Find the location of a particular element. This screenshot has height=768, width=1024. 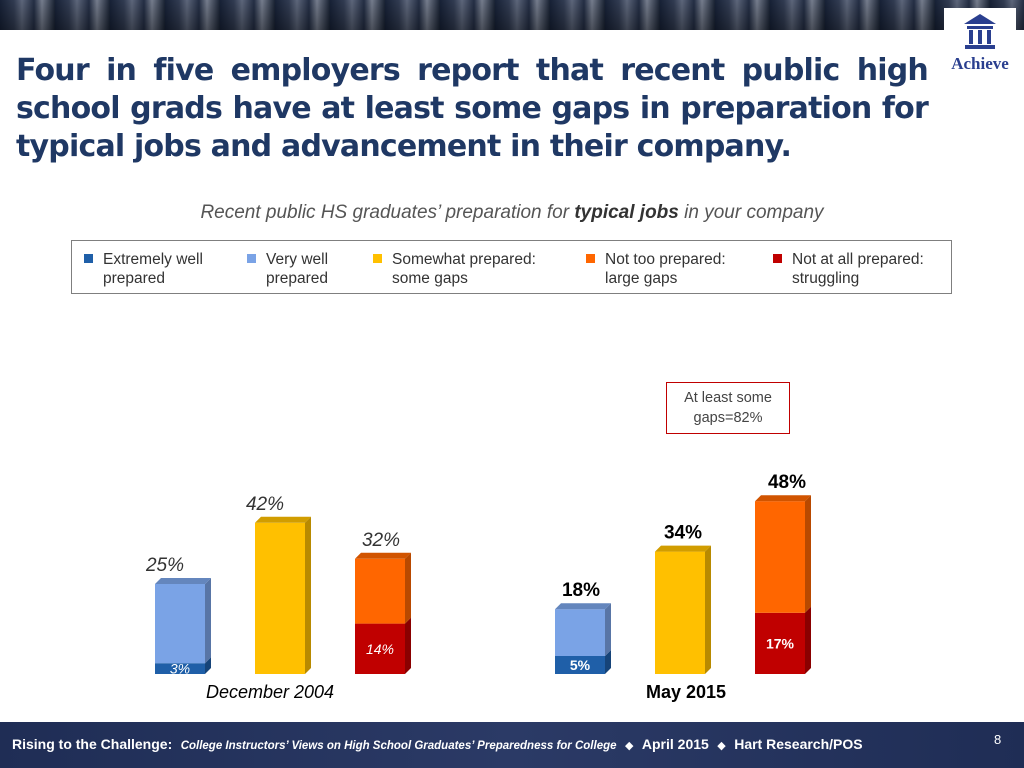

segment-value-label: 14% is located at coordinates (380, 649).